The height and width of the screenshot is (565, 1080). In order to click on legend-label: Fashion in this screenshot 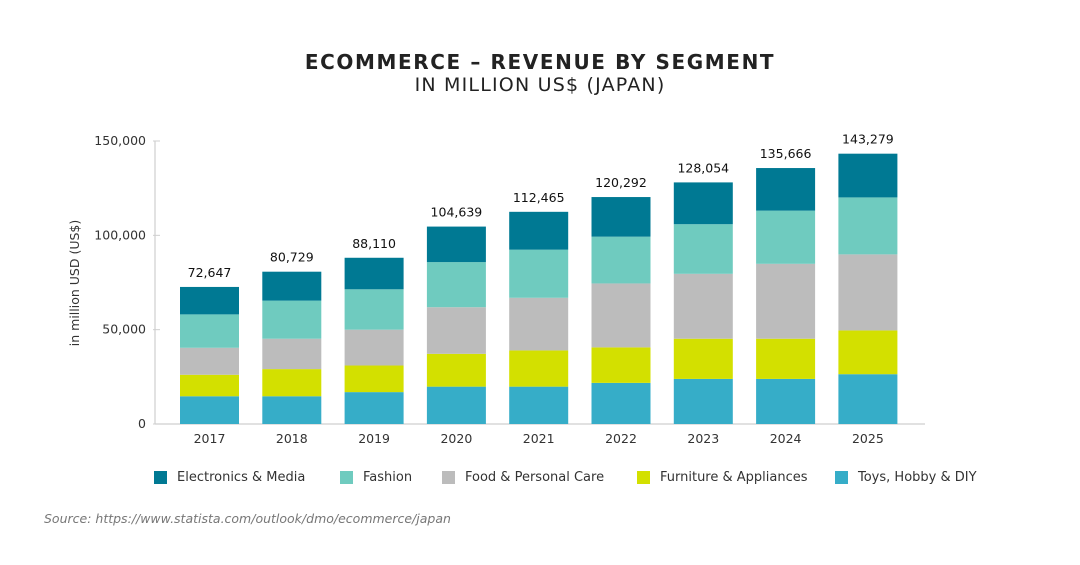, I will do `click(388, 477)`.